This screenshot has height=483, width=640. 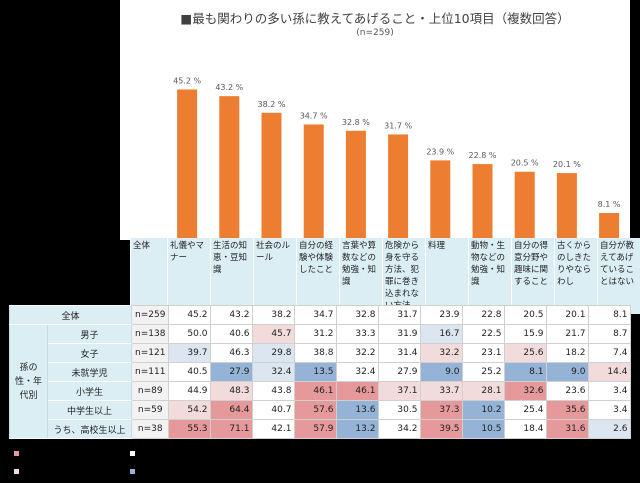 What do you see at coordinates (526, 334) in the screenshot?
I see `value-cell: 15.9` at bounding box center [526, 334].